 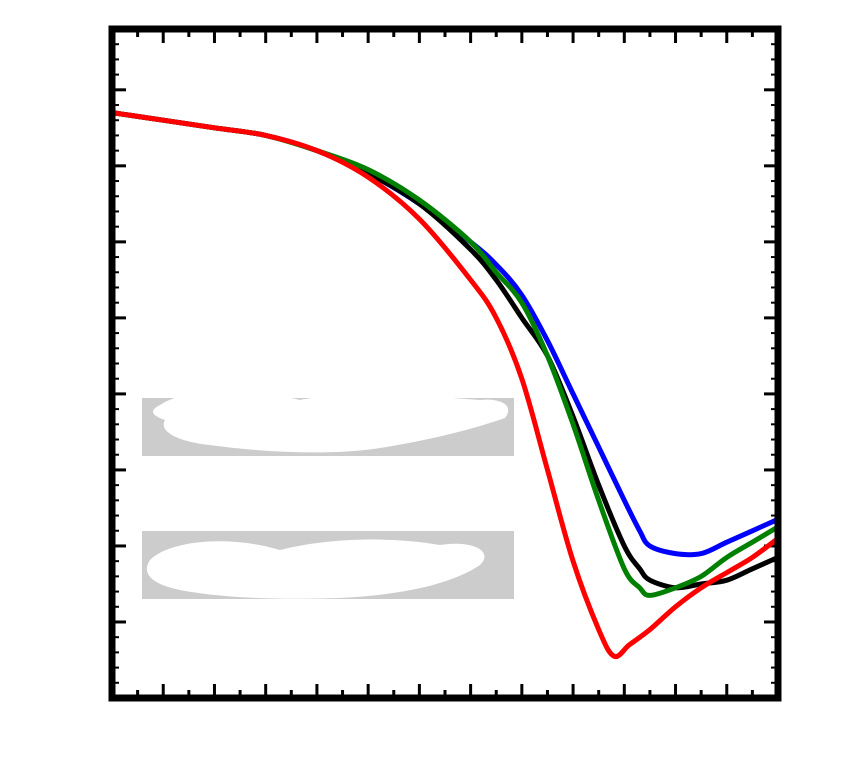 I want to click on redacted-legend-box-upper, so click(x=328, y=423).